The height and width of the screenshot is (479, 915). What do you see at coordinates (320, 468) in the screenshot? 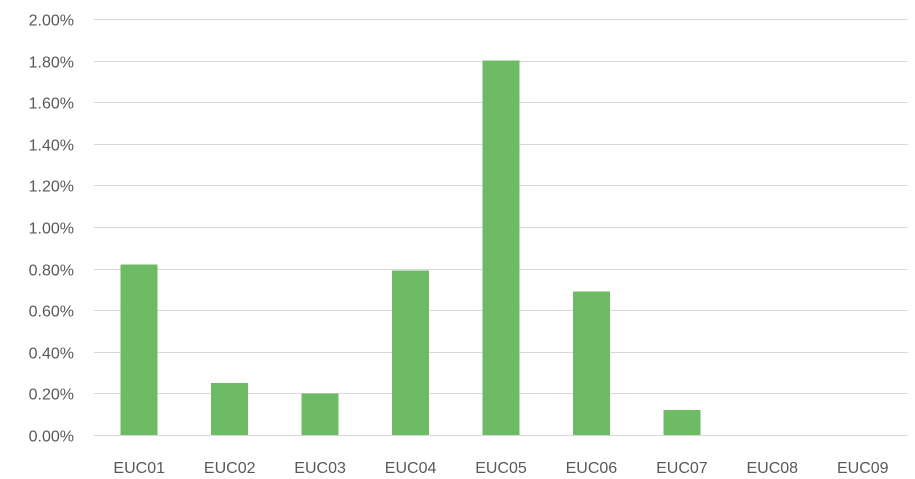
I see `x-tick-label: EUC03` at bounding box center [320, 468].